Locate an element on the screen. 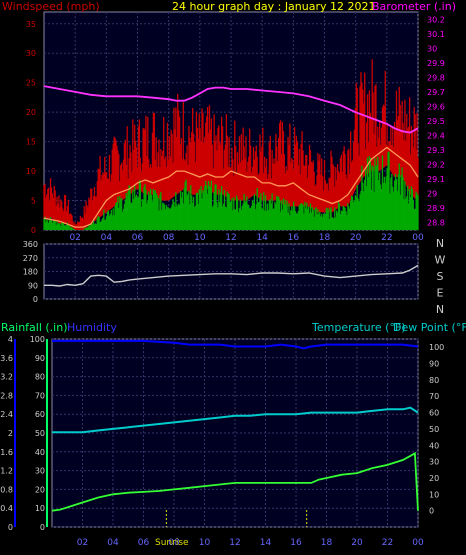 This screenshot has height=555, width=466. barometer-axis-title: Barometer (.in) is located at coordinates (414, 6).